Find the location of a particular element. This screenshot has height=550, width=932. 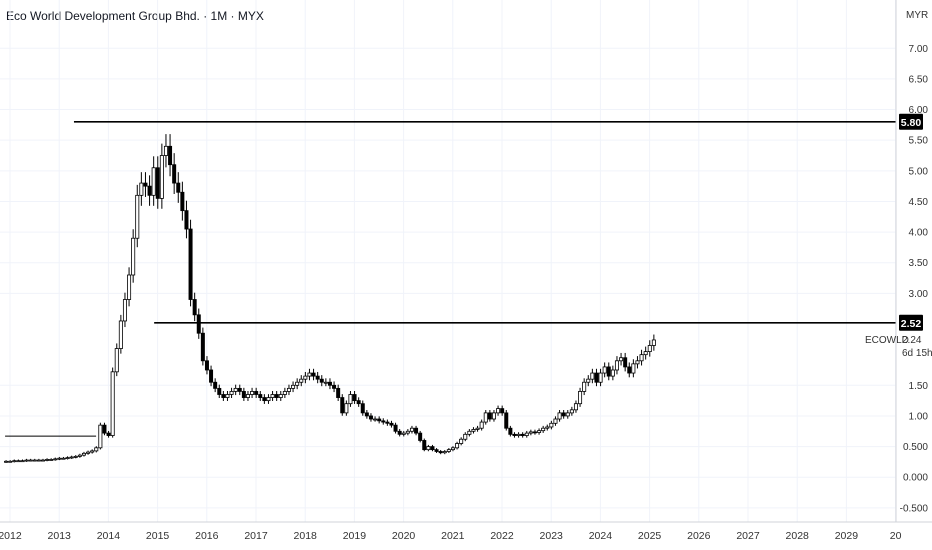

price-tag is located at coordinates (911, 121).